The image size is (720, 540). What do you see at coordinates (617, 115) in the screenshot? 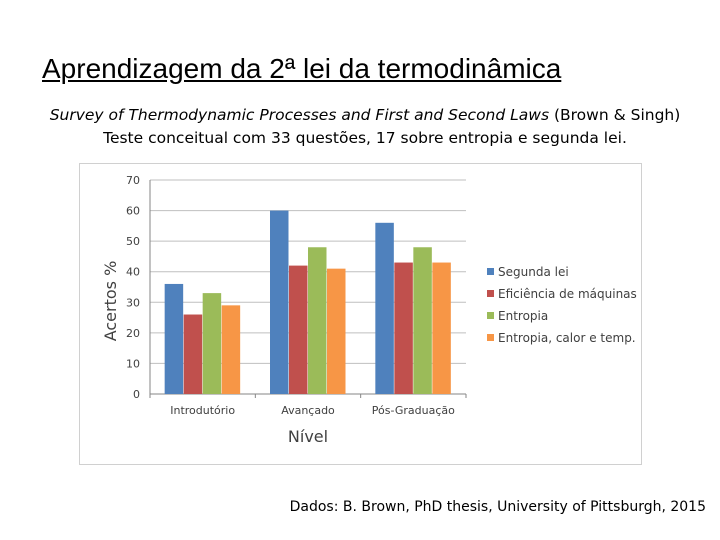
I see `survey-authors: (Brown & Singh)` at bounding box center [617, 115].